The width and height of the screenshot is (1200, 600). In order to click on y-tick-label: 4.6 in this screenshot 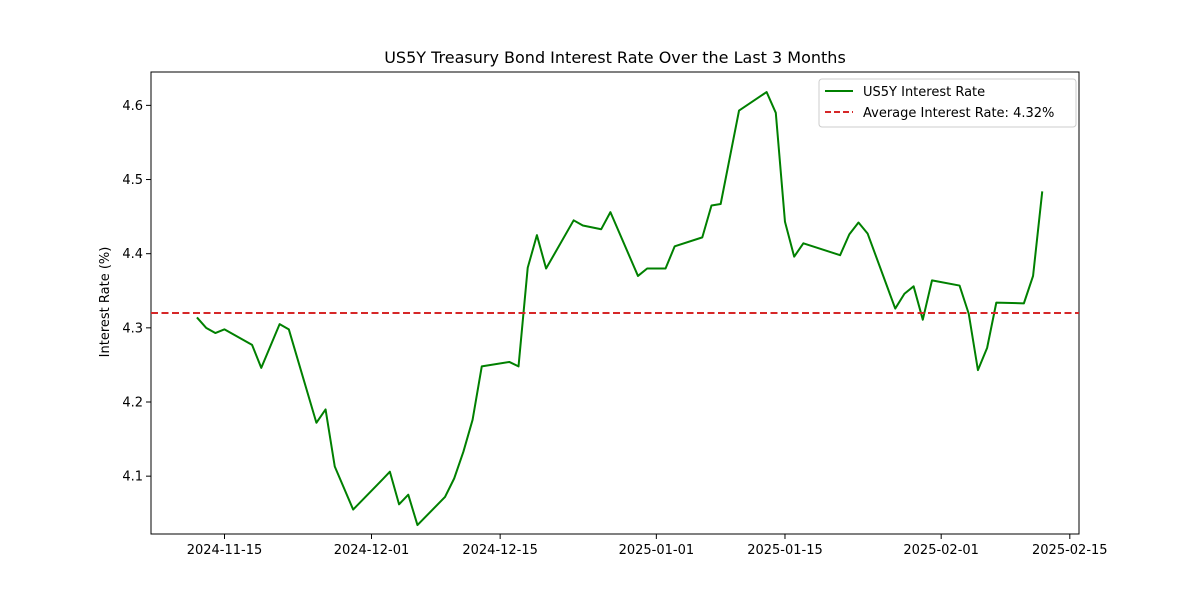, I will do `click(132, 106)`.